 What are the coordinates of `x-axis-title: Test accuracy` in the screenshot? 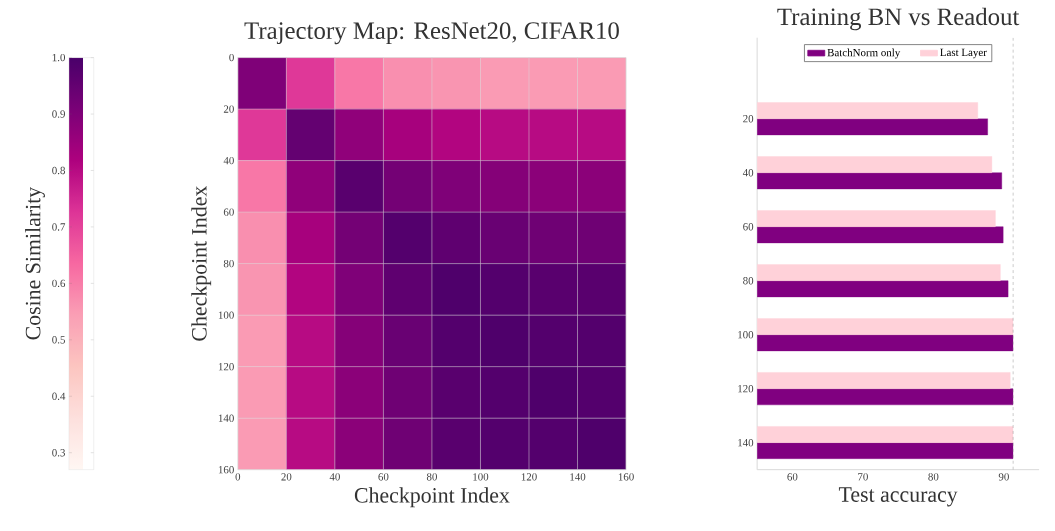 It's located at (898, 497).